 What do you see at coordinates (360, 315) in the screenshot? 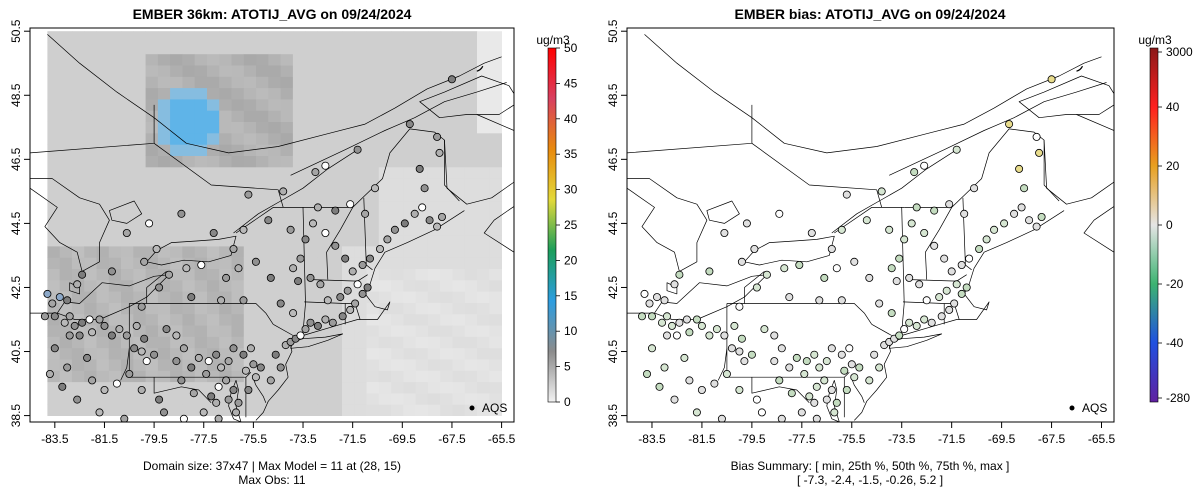
I see `atlantic-coastline` at bounding box center [360, 315].